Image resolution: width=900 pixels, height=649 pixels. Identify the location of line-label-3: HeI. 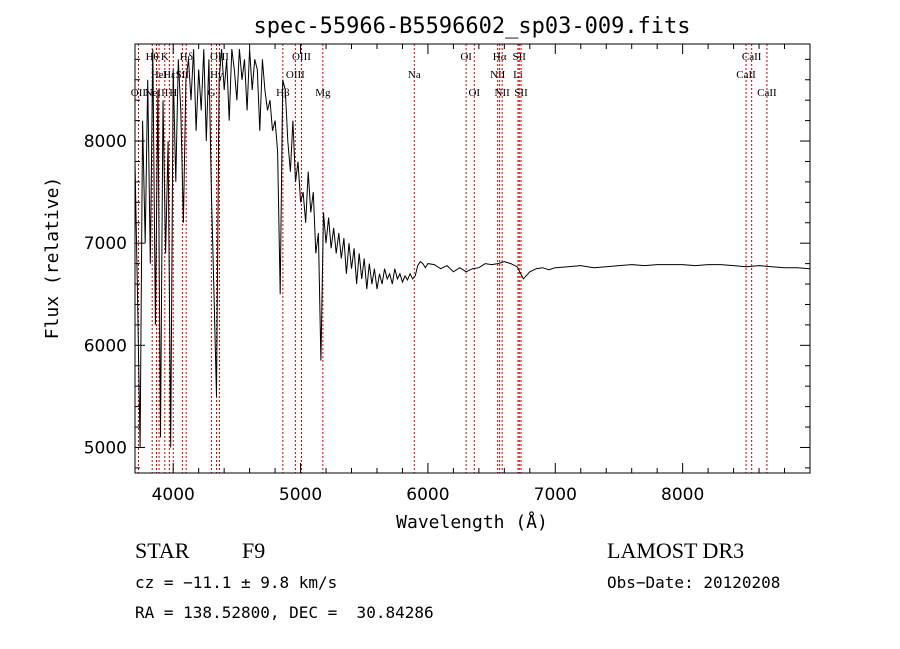
(159, 75).